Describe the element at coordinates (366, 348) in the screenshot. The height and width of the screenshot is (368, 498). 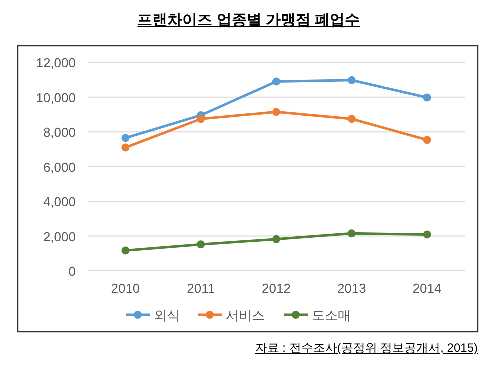
I see `text: 자료 : 전수조사(공정위 정보공개서, 2015)` at that location.